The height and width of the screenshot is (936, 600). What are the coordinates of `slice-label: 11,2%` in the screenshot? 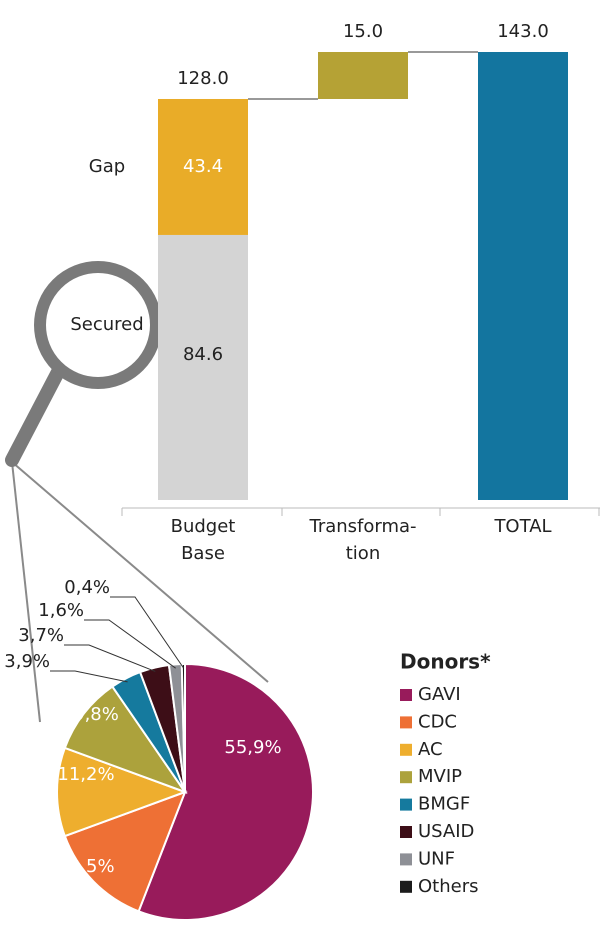 It's located at (85, 774).